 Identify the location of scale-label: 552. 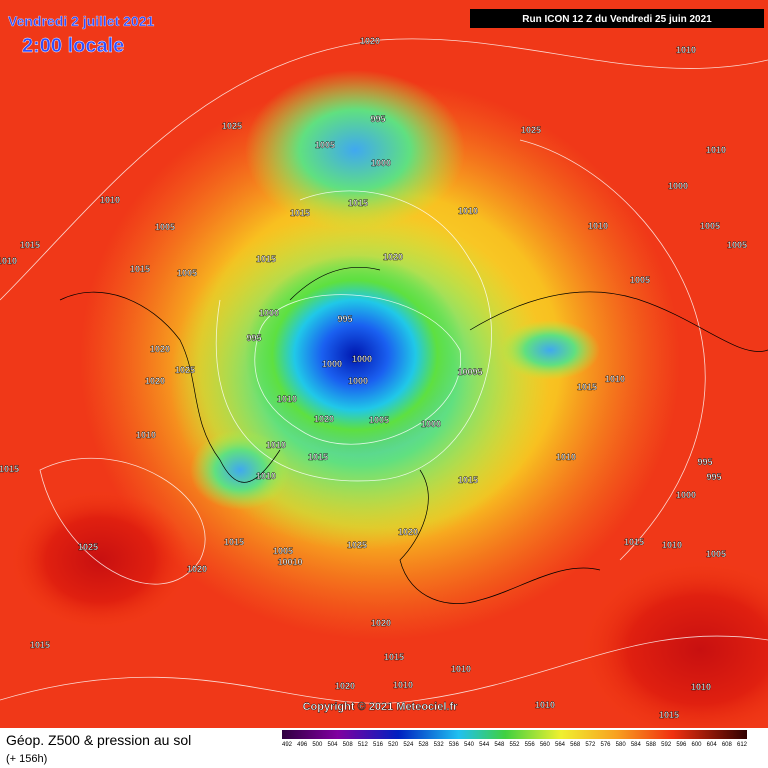
(514, 745).